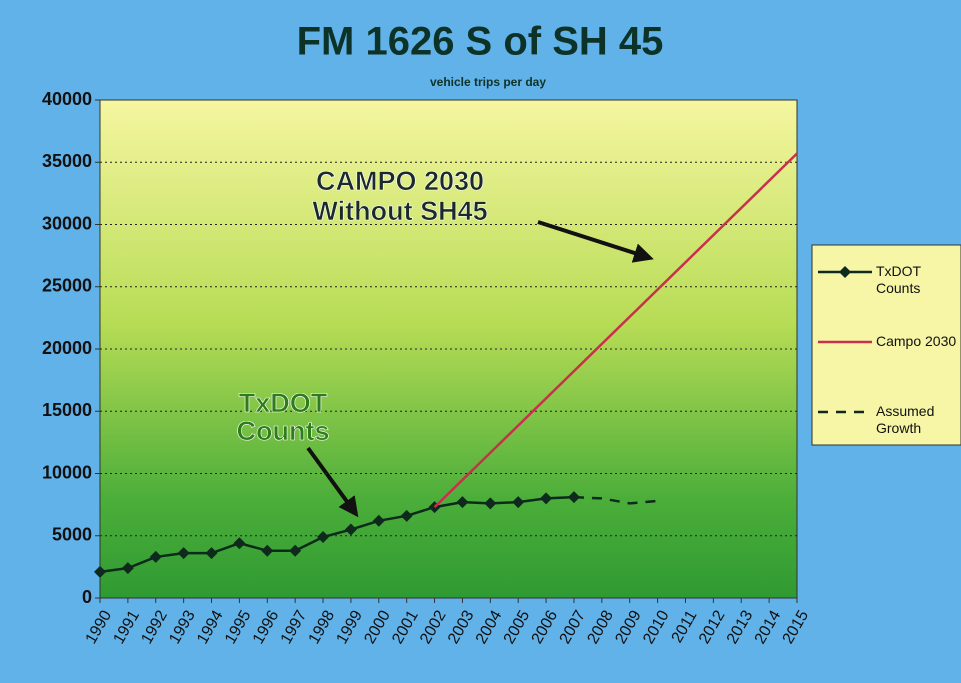 Image resolution: width=961 pixels, height=683 pixels. I want to click on legend-label: Campo 2030, so click(916, 341).